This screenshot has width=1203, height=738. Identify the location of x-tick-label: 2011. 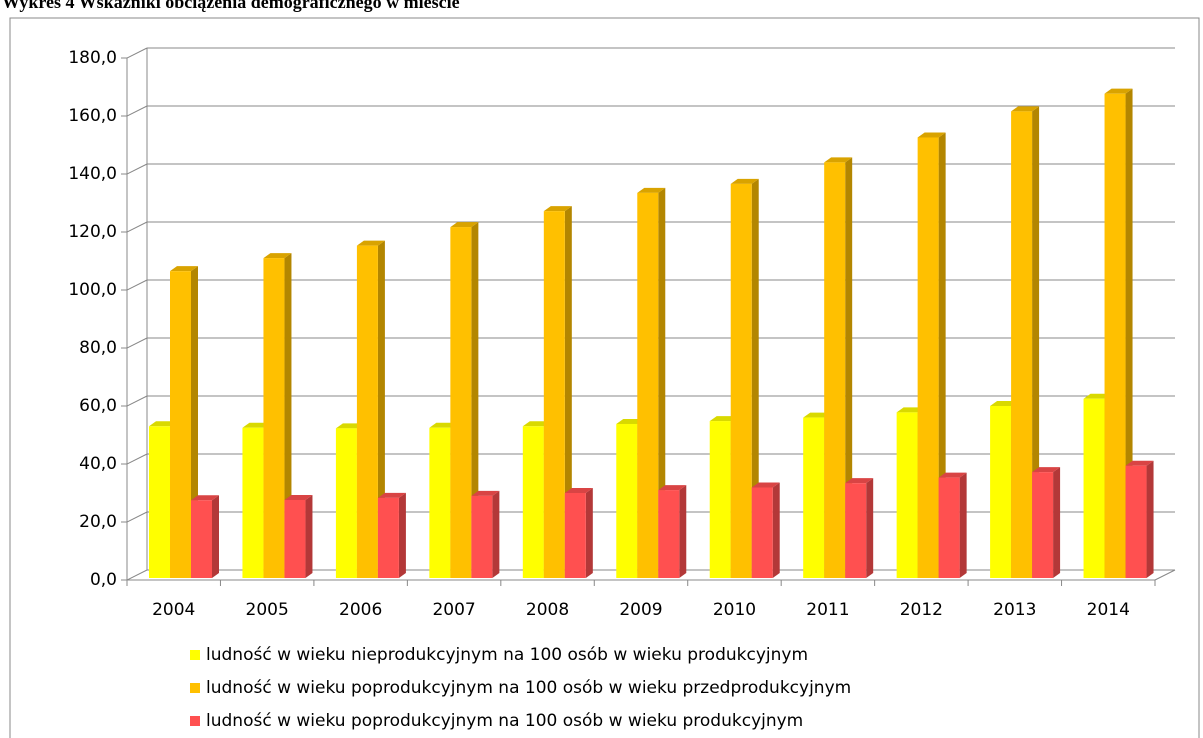
(827, 610).